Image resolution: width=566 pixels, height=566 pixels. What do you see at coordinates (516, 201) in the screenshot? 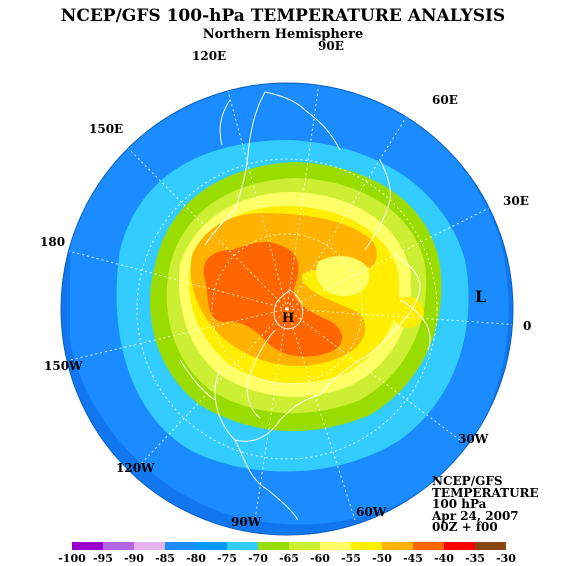
I see `lon-label-30e: 30E` at bounding box center [516, 201].